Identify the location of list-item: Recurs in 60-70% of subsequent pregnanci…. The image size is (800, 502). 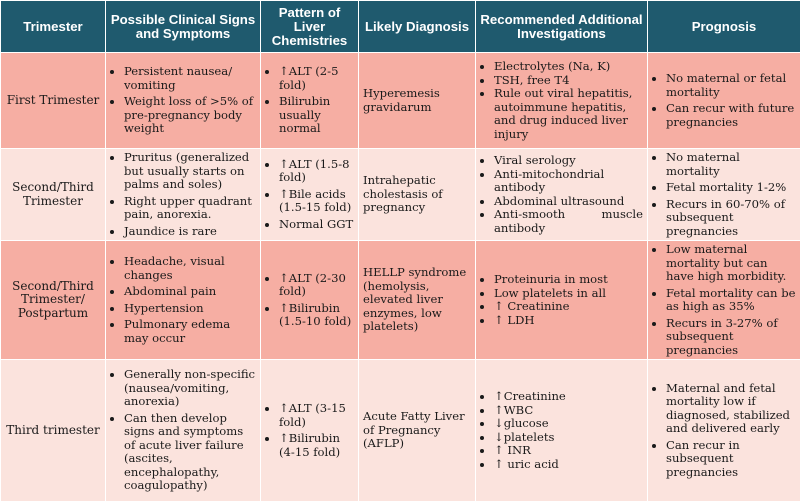
(731, 218).